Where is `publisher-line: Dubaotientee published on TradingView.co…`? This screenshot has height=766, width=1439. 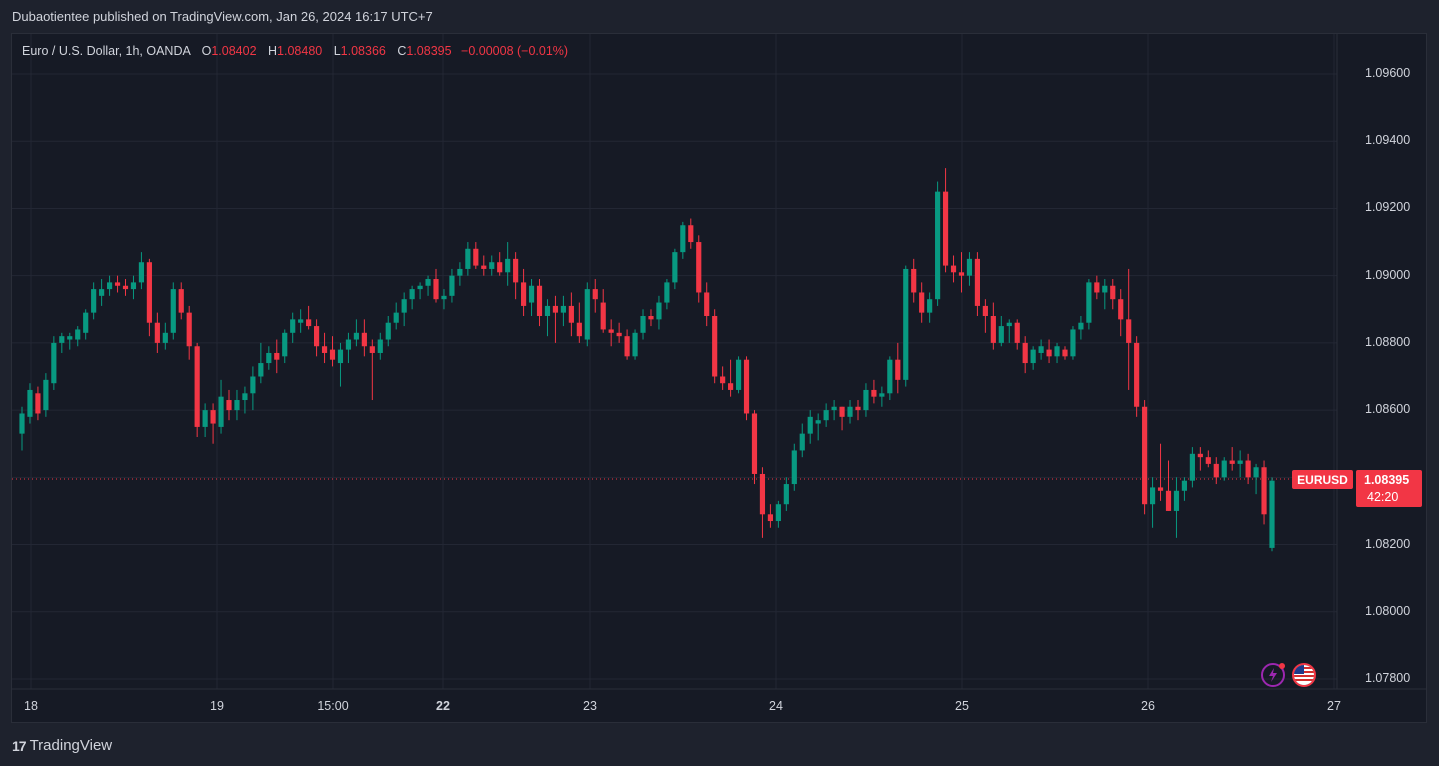 publisher-line: Dubaotientee published on TradingView.co… is located at coordinates (222, 16).